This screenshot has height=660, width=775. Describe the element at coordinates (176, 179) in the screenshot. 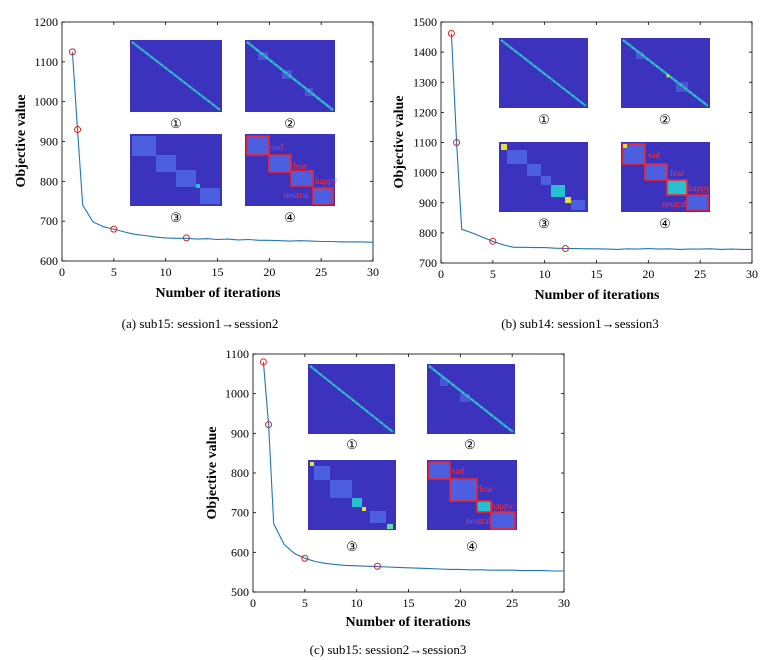

I see `matrix-inset-a3: ③` at that location.